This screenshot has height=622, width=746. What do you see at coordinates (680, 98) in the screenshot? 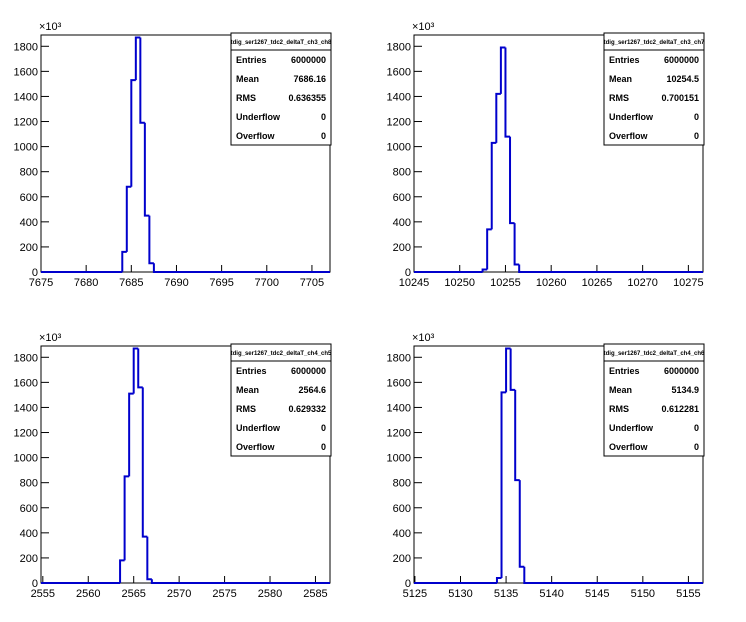
I see `stats-value: 0.700151` at bounding box center [680, 98].